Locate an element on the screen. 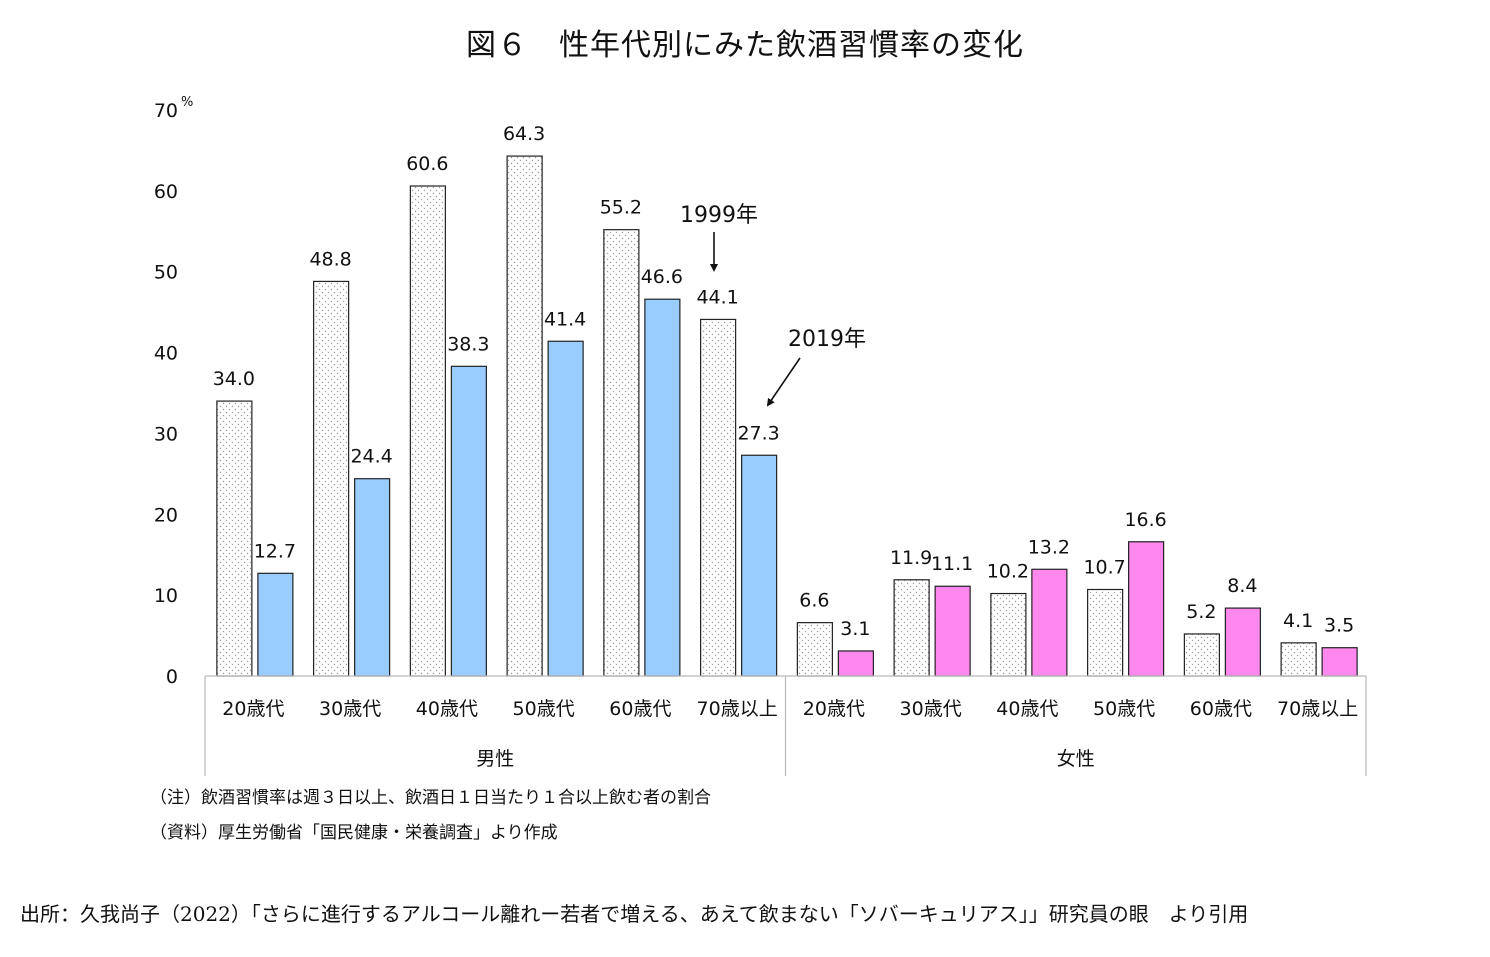 The height and width of the screenshot is (957, 1490). annotation-1999: 1999年 is located at coordinates (719, 215).